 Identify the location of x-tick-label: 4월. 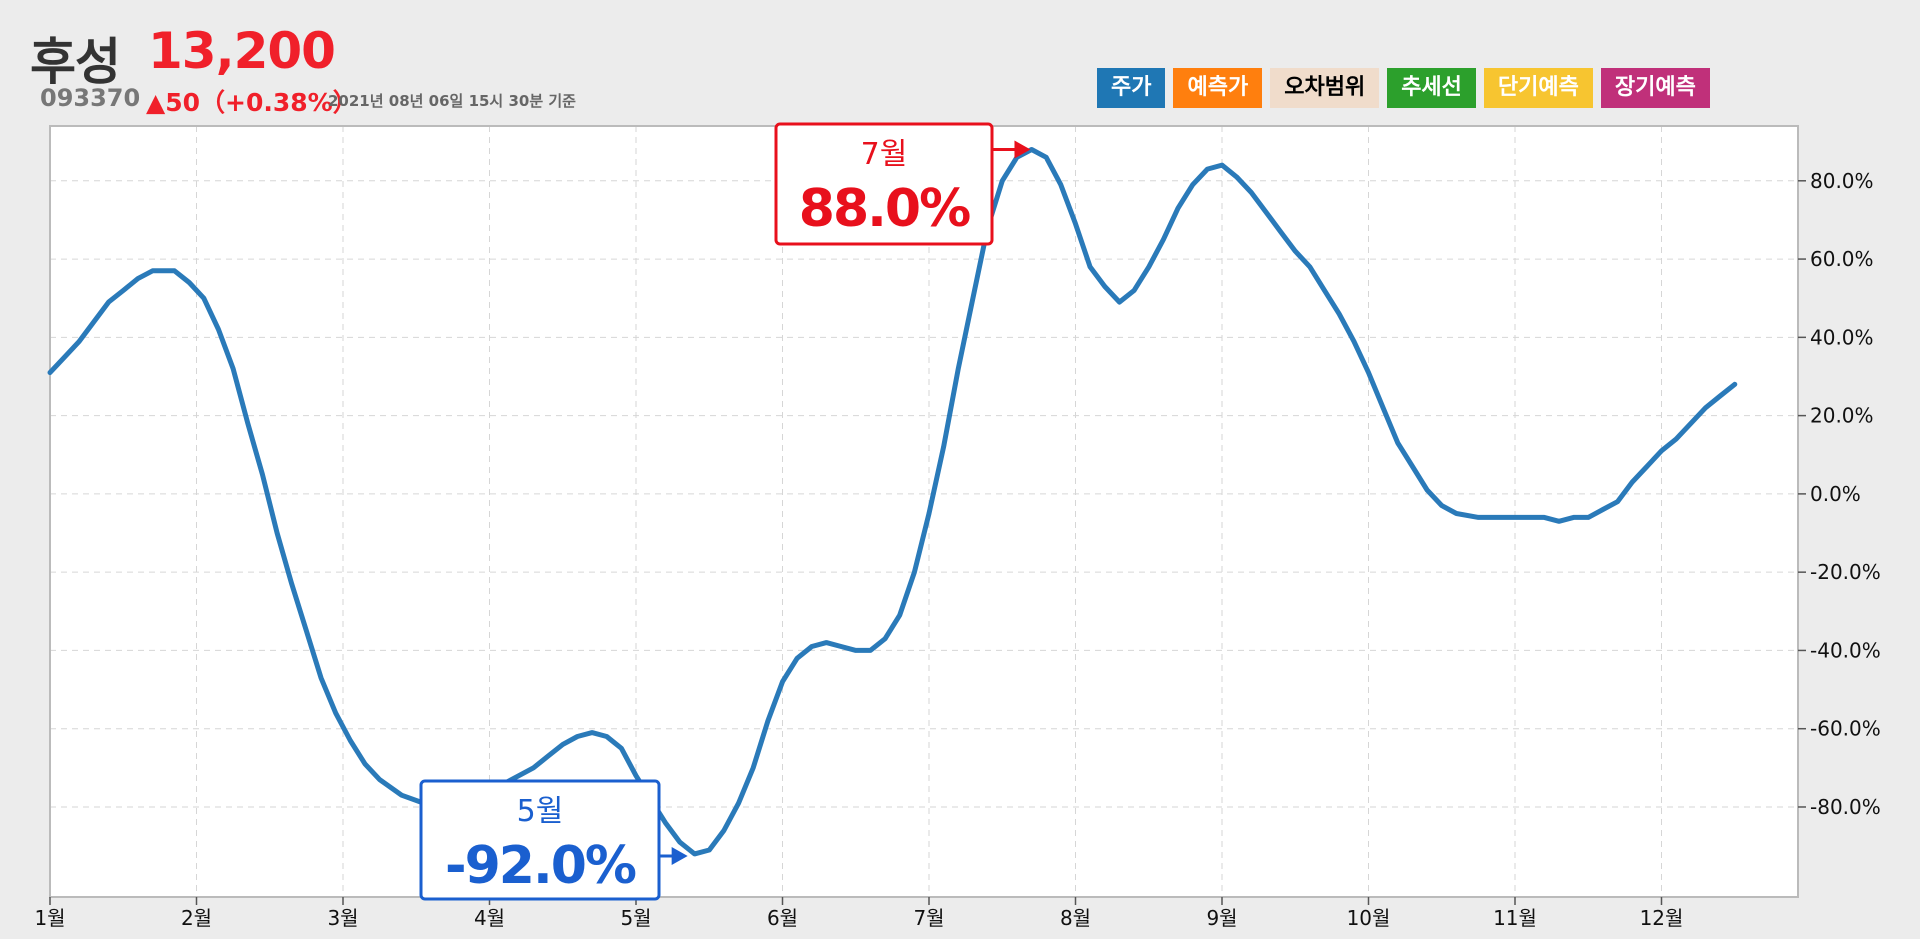
(489, 918).